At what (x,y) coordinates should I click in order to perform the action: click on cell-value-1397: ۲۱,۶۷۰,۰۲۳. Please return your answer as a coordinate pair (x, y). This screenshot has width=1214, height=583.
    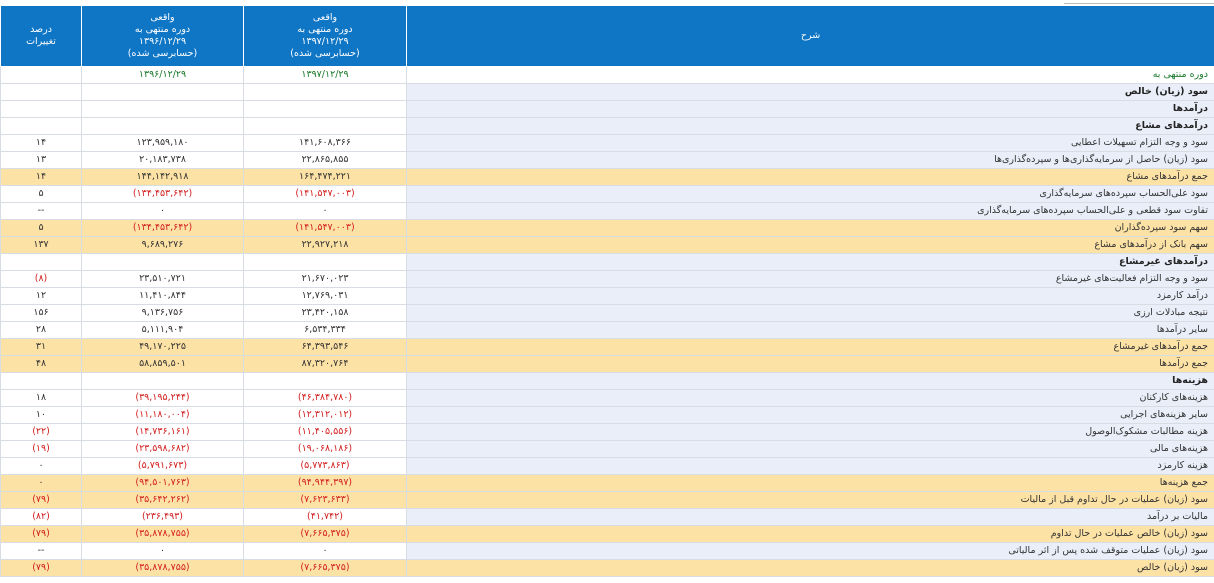
    Looking at the image, I should click on (325, 279).